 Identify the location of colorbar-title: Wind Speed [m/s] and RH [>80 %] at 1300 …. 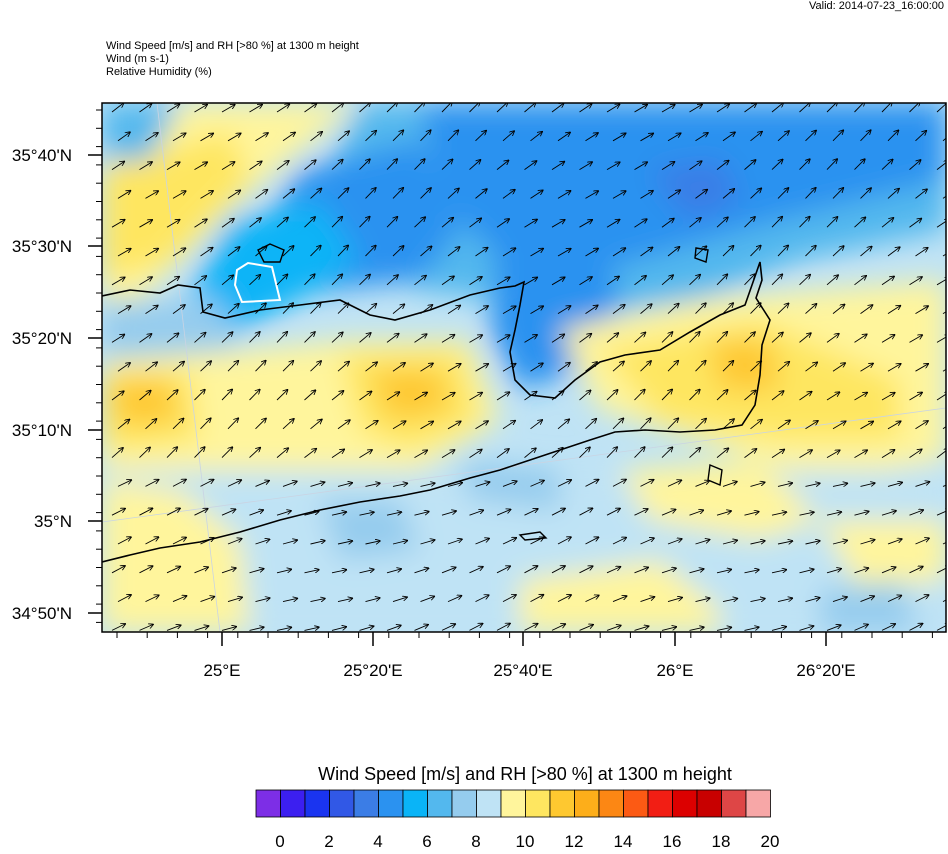
(525, 774).